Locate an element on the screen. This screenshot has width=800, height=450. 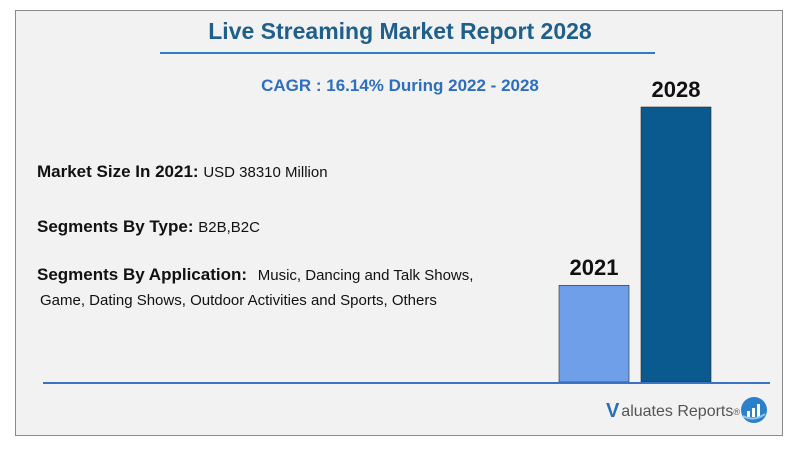
brand-logo: V aluates Reports ® is located at coordinates (673, 411).